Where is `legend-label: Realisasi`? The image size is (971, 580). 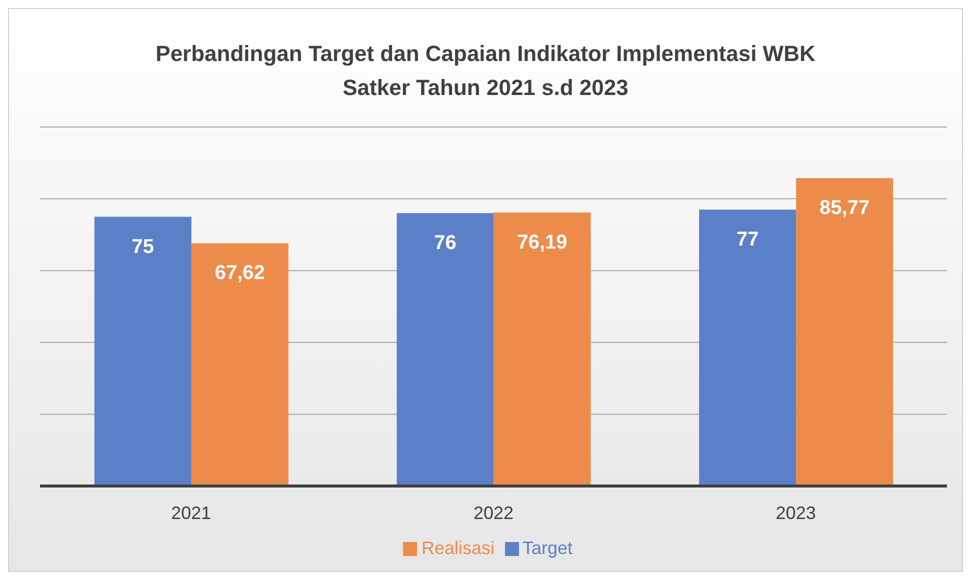
legend-label: Realisasi is located at coordinates (457, 548).